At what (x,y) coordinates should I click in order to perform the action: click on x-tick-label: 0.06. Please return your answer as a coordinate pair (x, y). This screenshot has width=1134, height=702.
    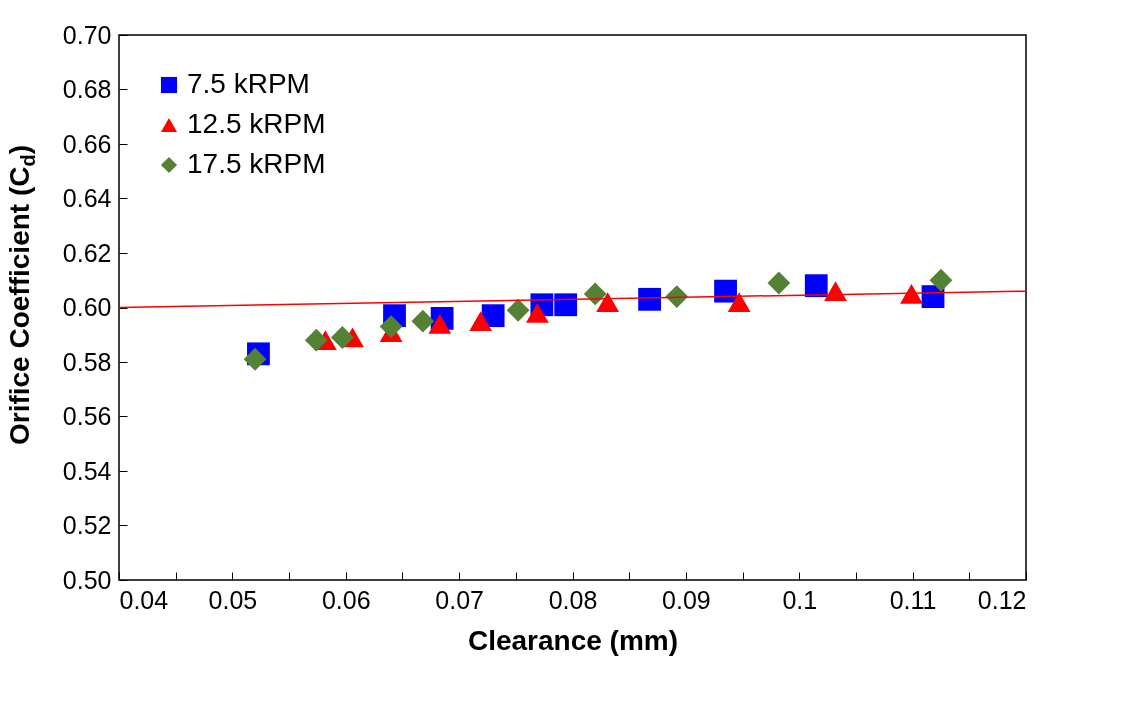
    Looking at the image, I should click on (346, 599).